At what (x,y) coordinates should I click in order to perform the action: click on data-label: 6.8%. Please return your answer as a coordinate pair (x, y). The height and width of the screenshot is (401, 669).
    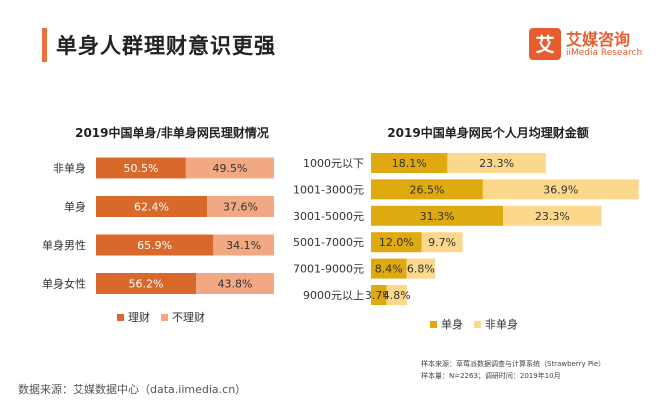
    Looking at the image, I should click on (421, 269).